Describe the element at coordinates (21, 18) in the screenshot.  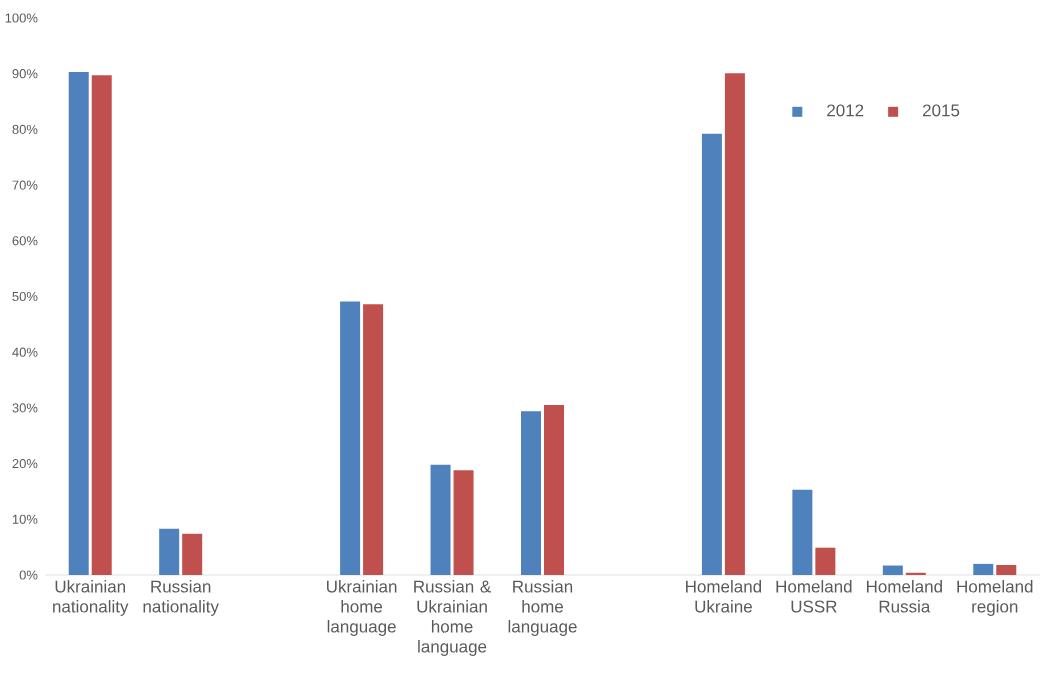
I see `y-tick-label: 100%` at that location.